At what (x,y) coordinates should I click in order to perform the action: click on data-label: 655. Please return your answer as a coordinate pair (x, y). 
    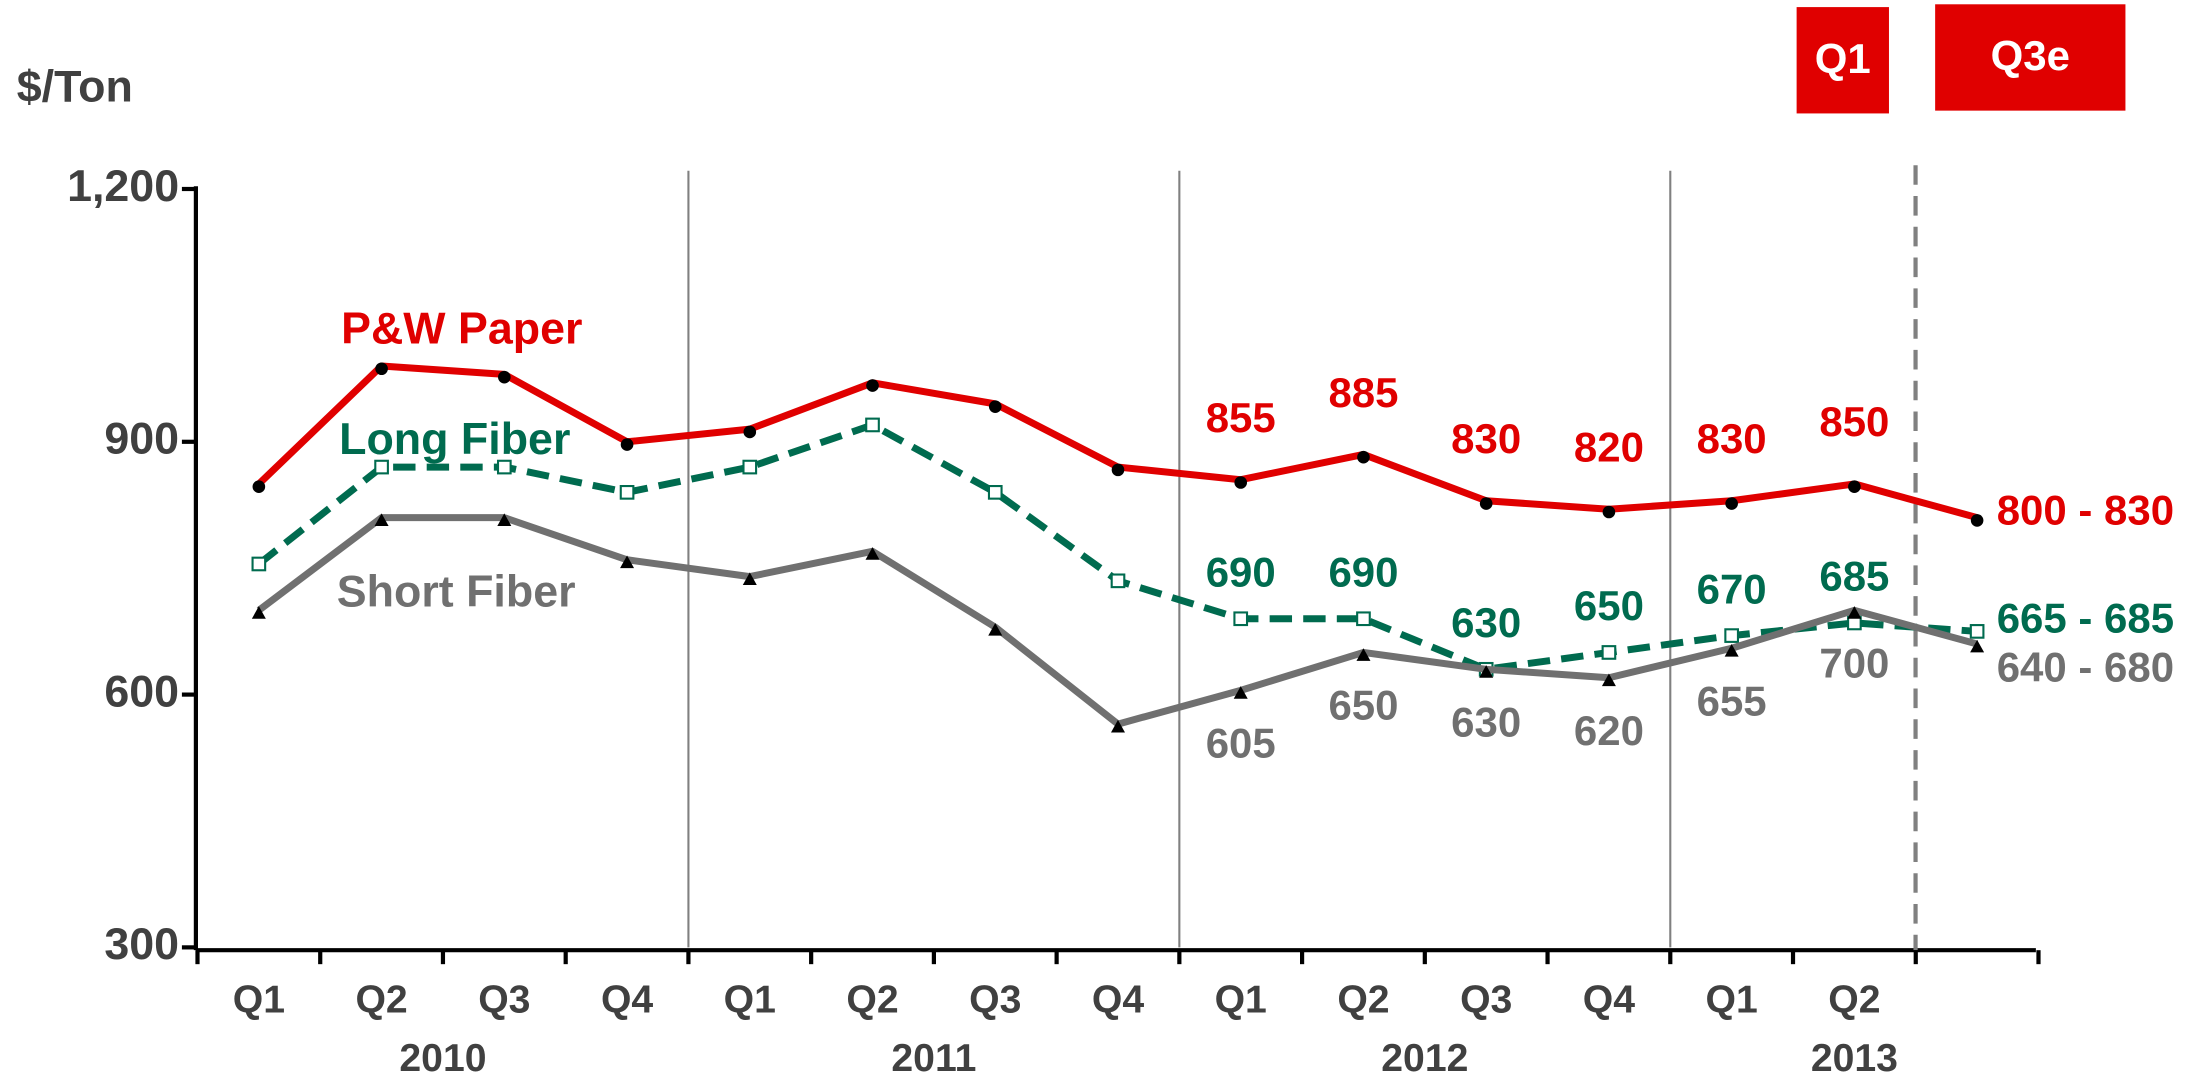
    Looking at the image, I should click on (1732, 700).